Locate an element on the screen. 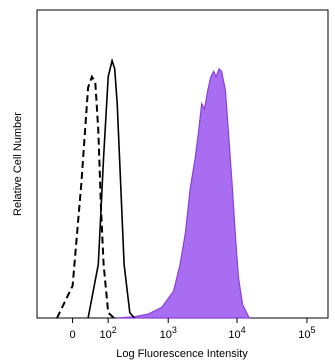 The width and height of the screenshot is (335, 361). x-tick-label: 10² is located at coordinates (108, 333).